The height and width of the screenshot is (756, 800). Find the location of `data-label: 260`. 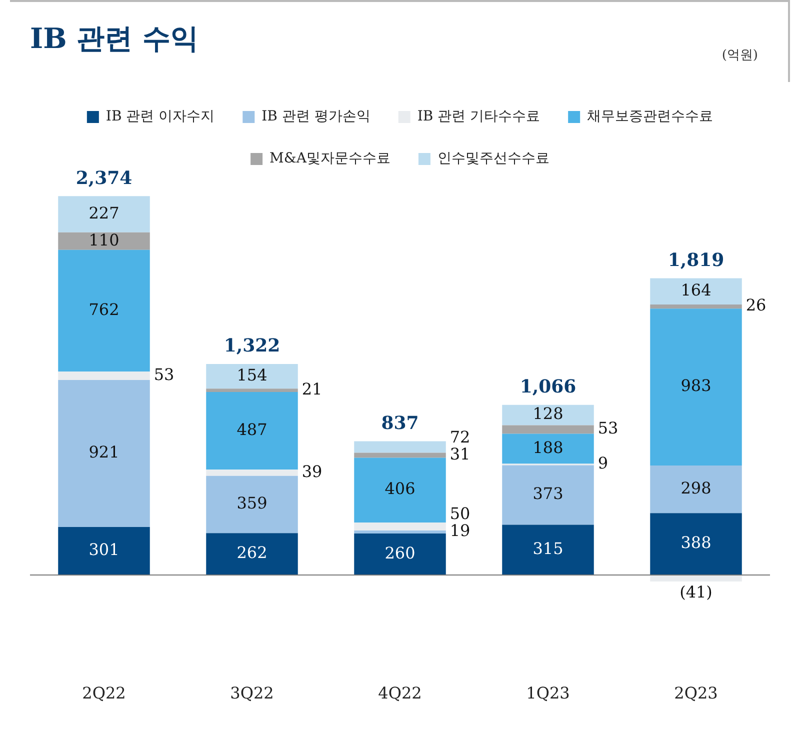

data-label: 260 is located at coordinates (400, 552).